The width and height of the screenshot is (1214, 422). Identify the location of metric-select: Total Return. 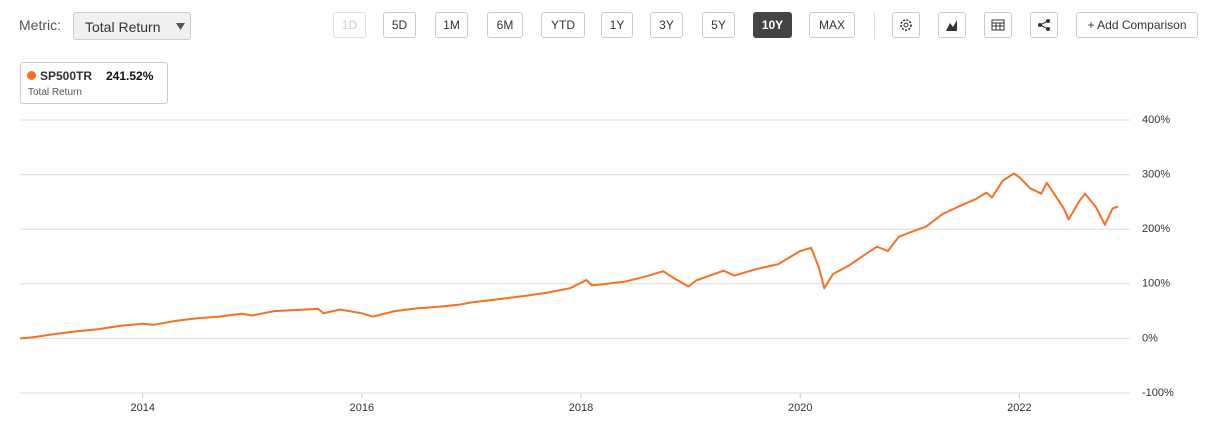
(132, 26).